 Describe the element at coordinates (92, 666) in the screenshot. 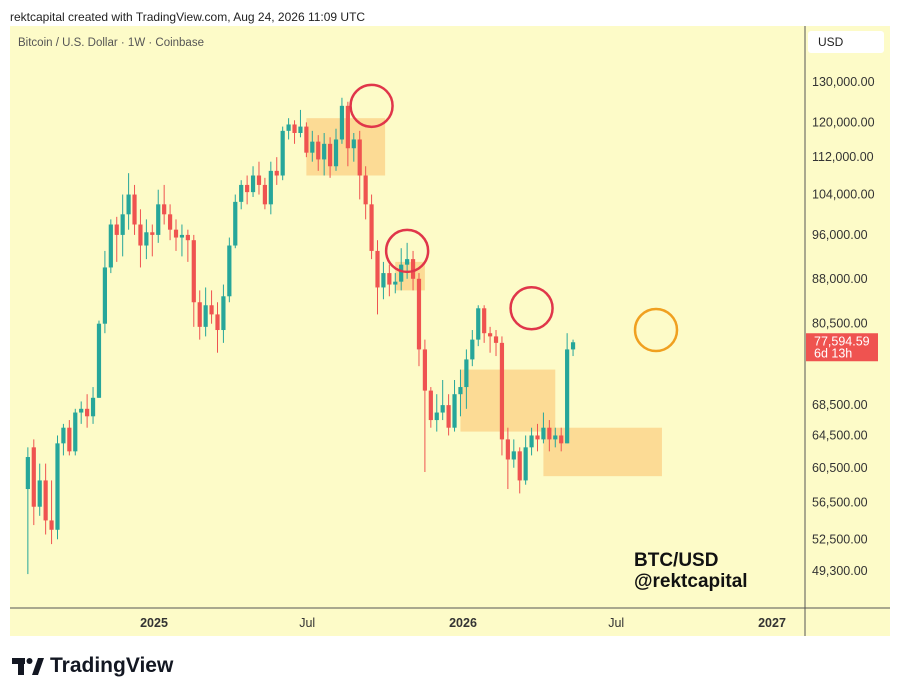

I see `tradingview-brand: TradingView` at that location.